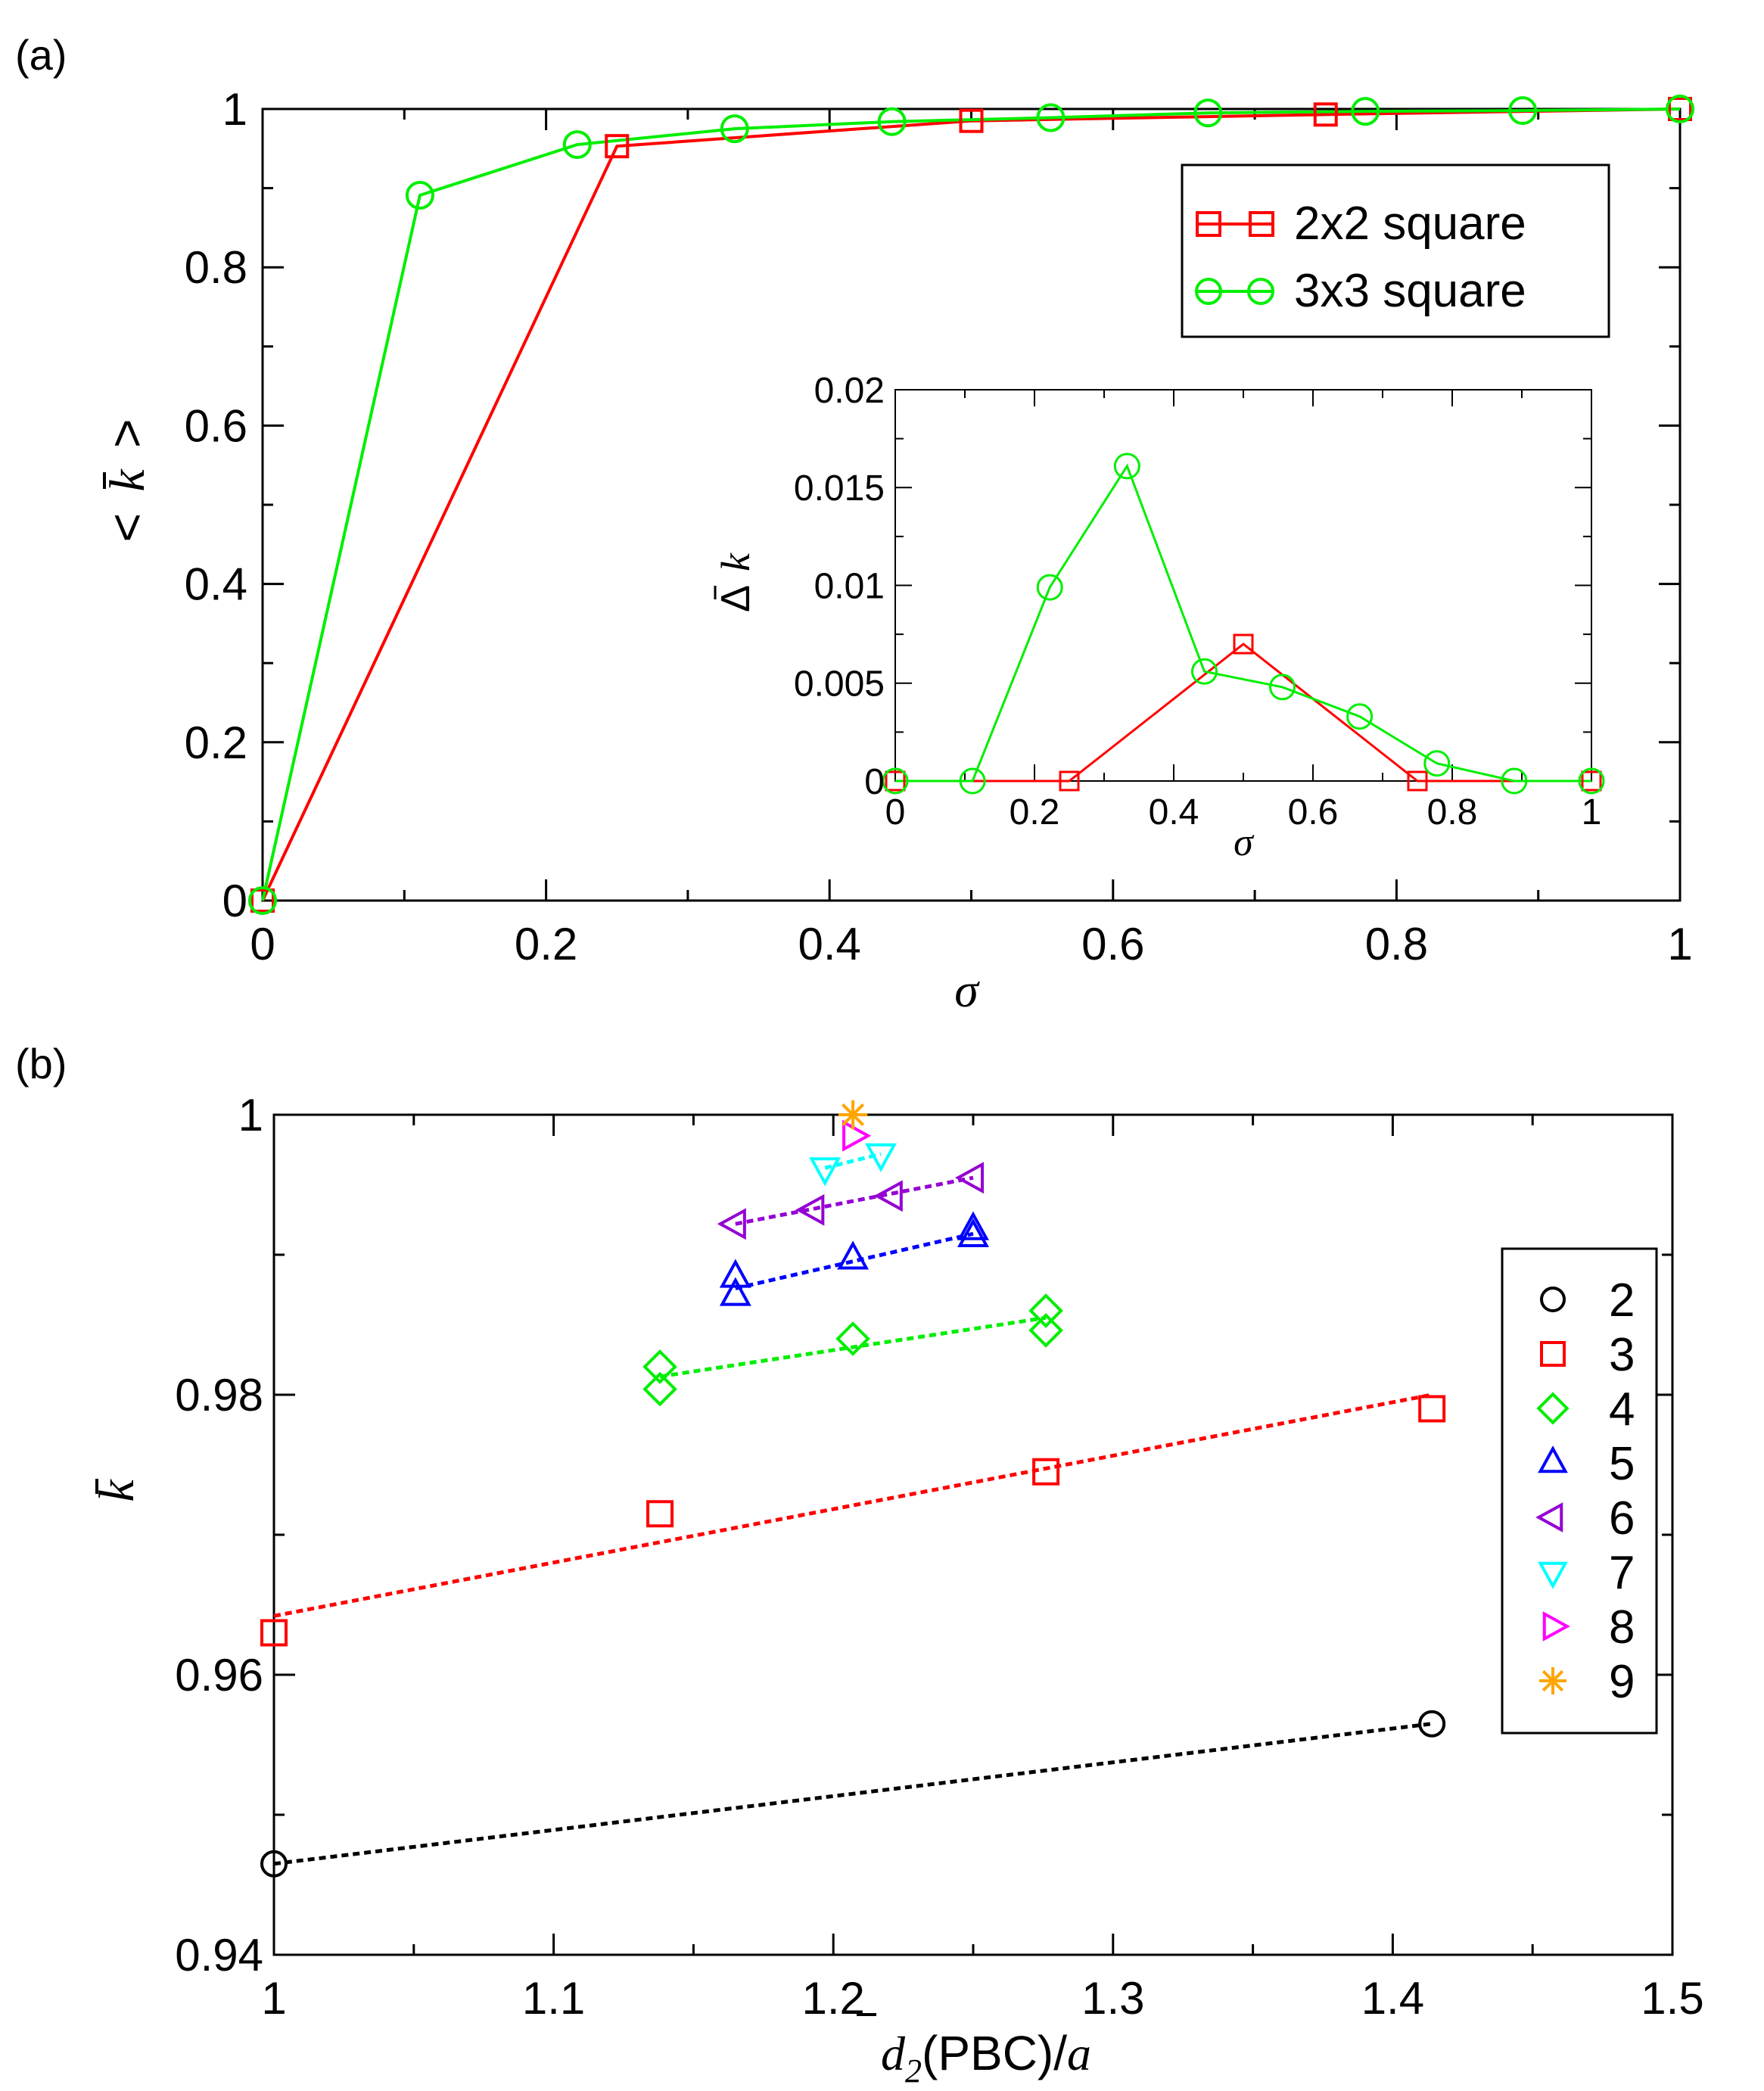  I want to click on legend-label-n2: 2, so click(1622, 1300).